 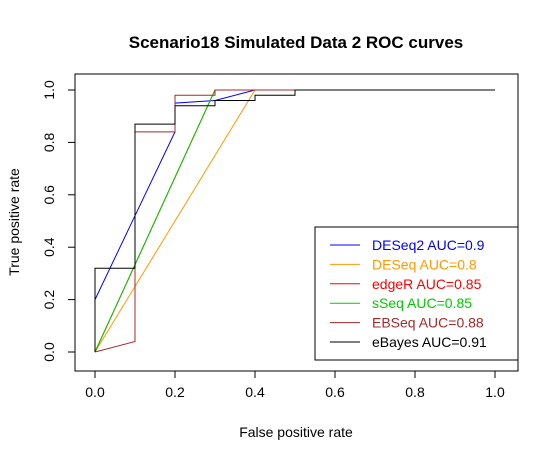 I want to click on y-tick-label: 0.6, so click(x=49, y=195).